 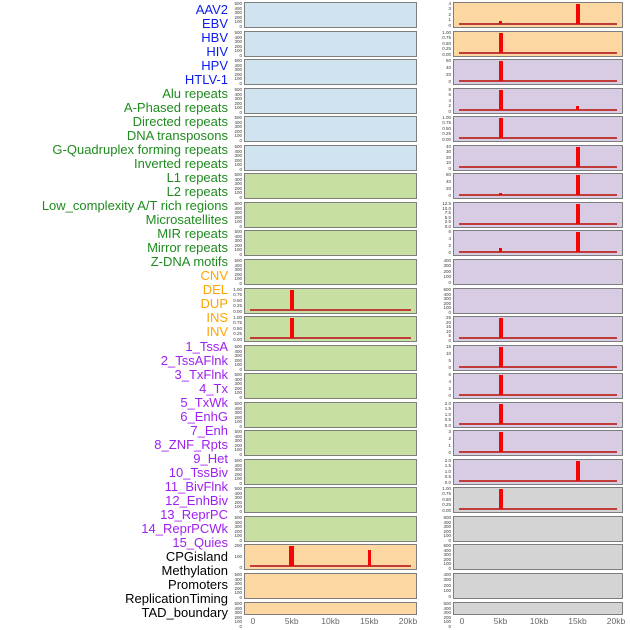 What do you see at coordinates (201, 374) in the screenshot?
I see `track-label-3-txflnk: 3_TxFlnk` at bounding box center [201, 374].